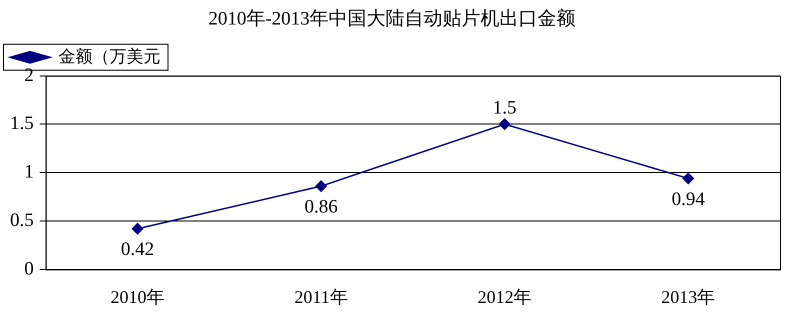 Image resolution: width=788 pixels, height=323 pixels. Describe the element at coordinates (29, 269) in the screenshot. I see `y-tick-label: 0` at that location.